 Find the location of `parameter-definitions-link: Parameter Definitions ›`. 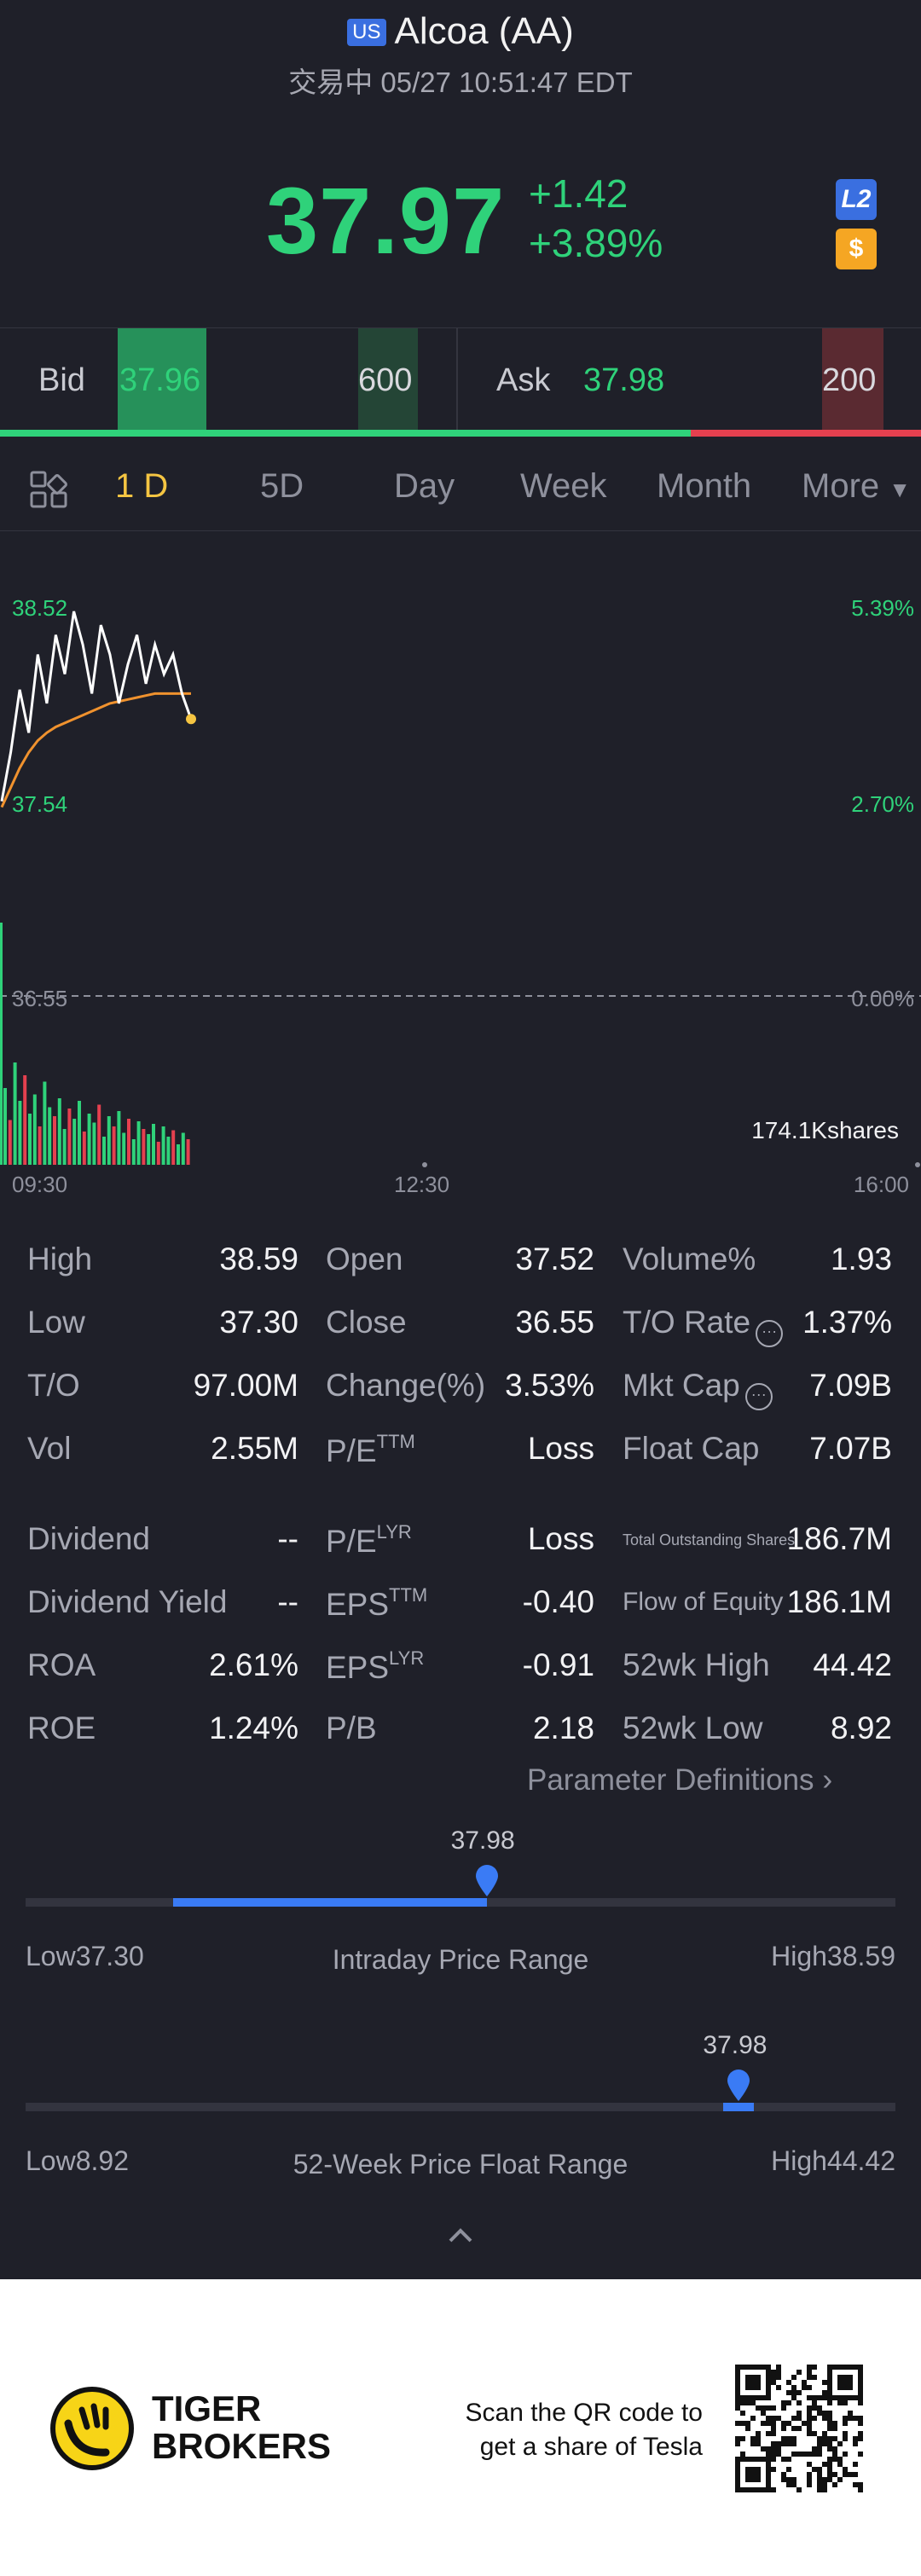

parameter-definitions-link: Parameter Definitions › is located at coordinates (679, 1780).